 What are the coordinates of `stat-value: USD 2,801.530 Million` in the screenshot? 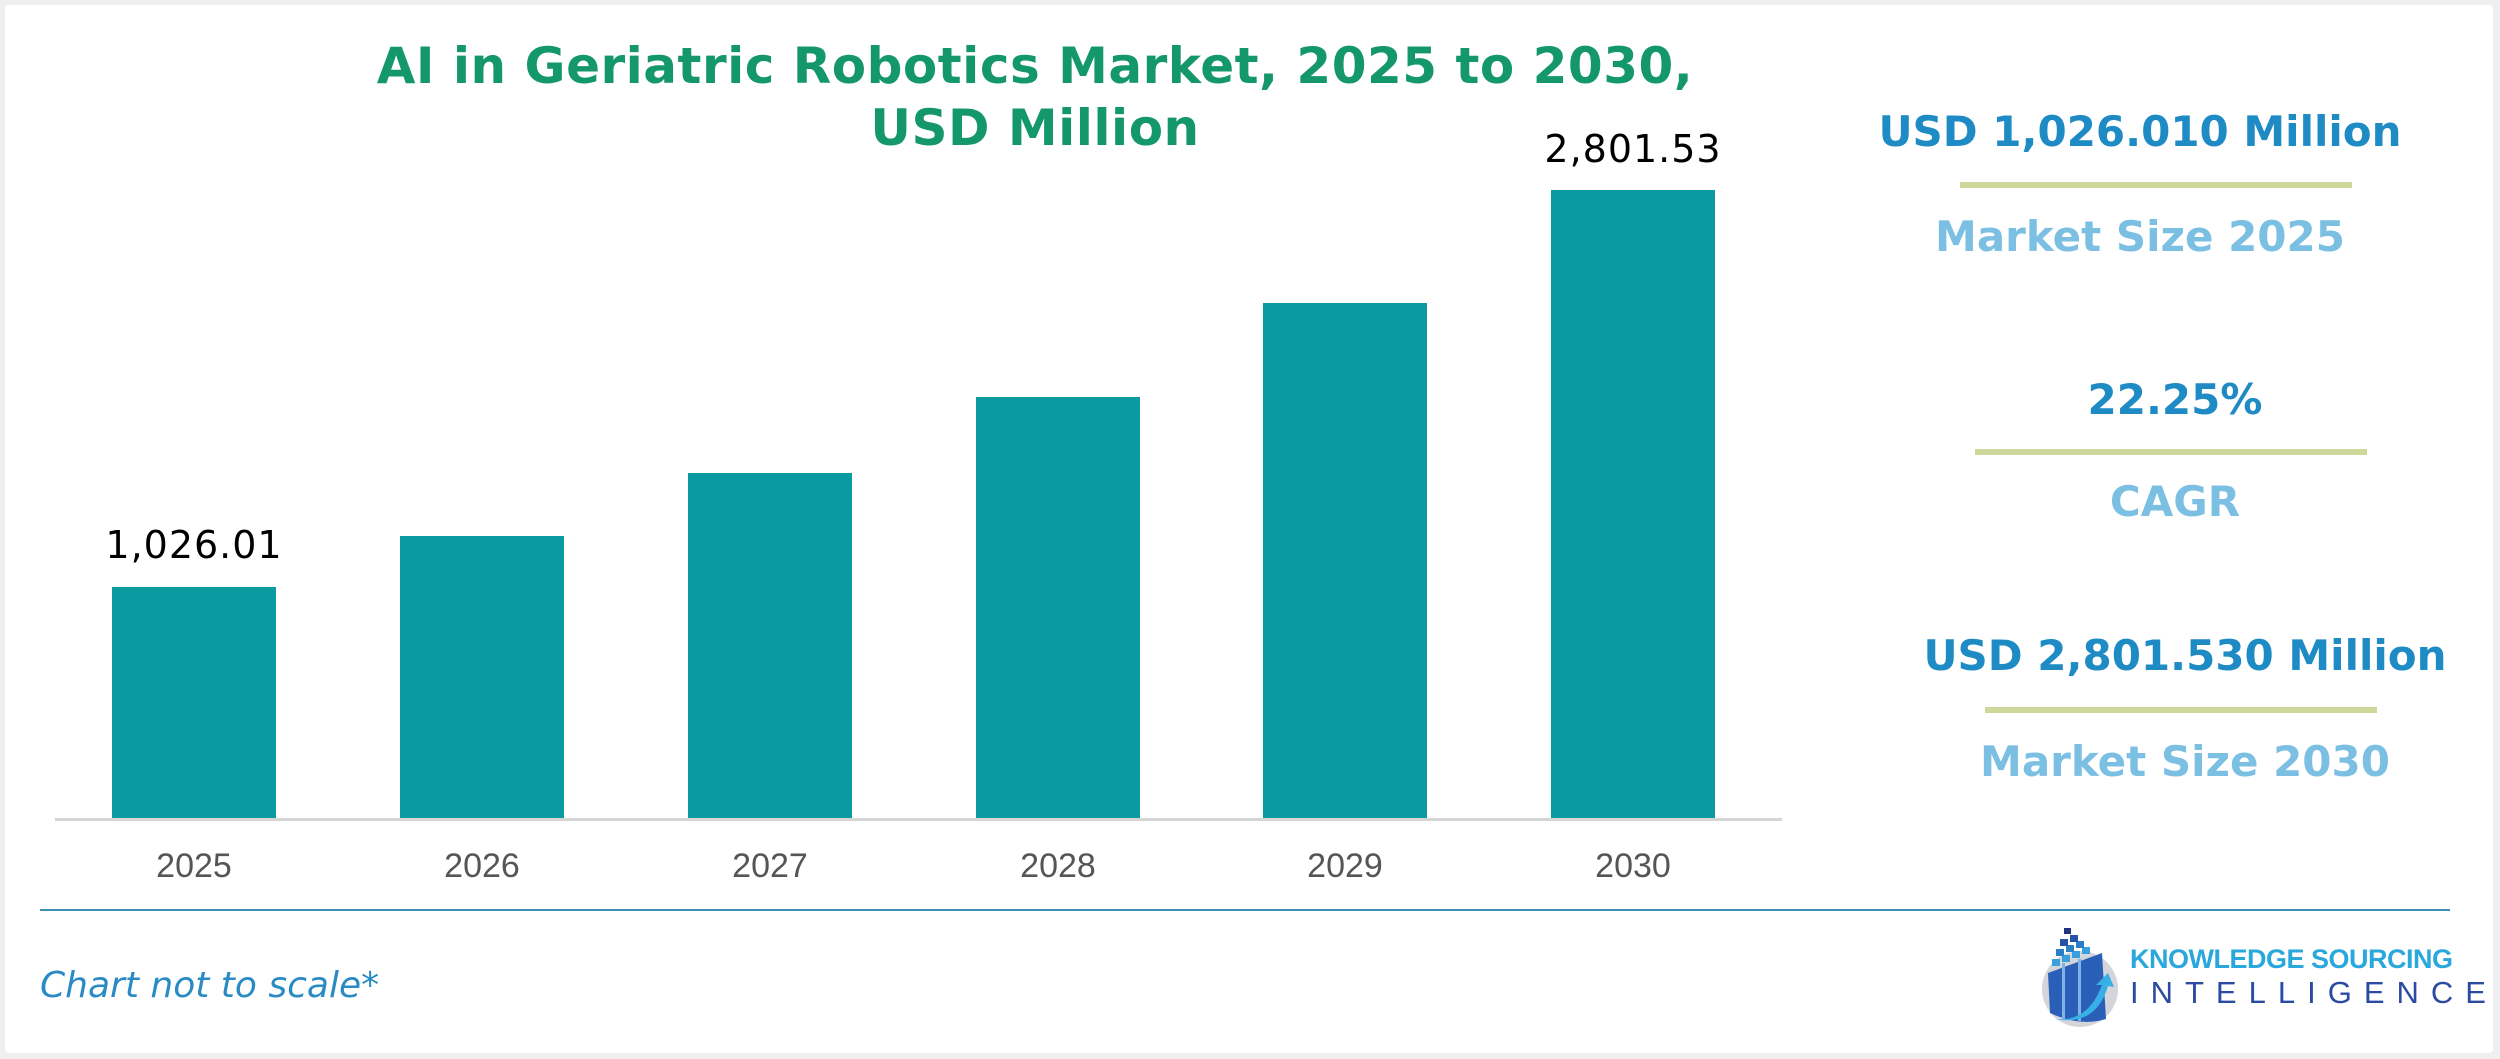 It's located at (2185, 655).